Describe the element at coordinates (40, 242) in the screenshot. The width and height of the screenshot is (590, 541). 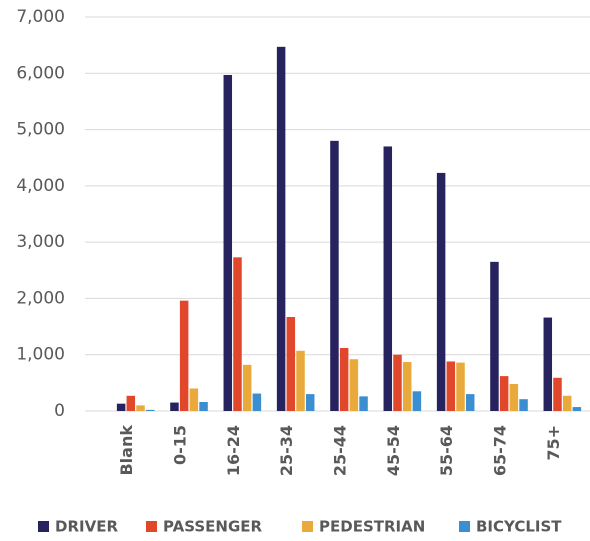
I see `y-tick-label: 3,000` at that location.